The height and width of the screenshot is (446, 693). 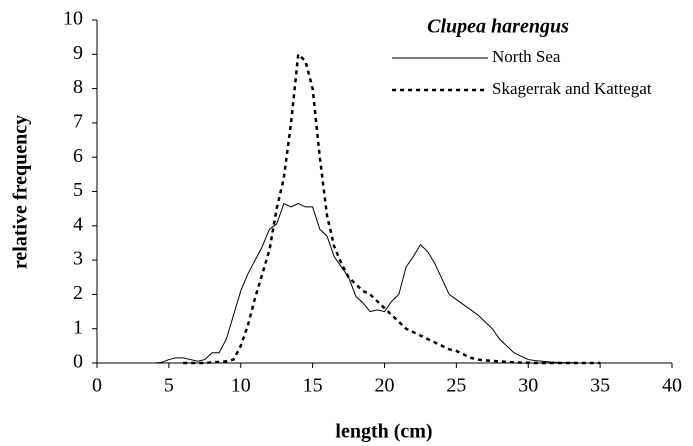 What do you see at coordinates (313, 386) in the screenshot?
I see `x-tick-label: 15` at bounding box center [313, 386].